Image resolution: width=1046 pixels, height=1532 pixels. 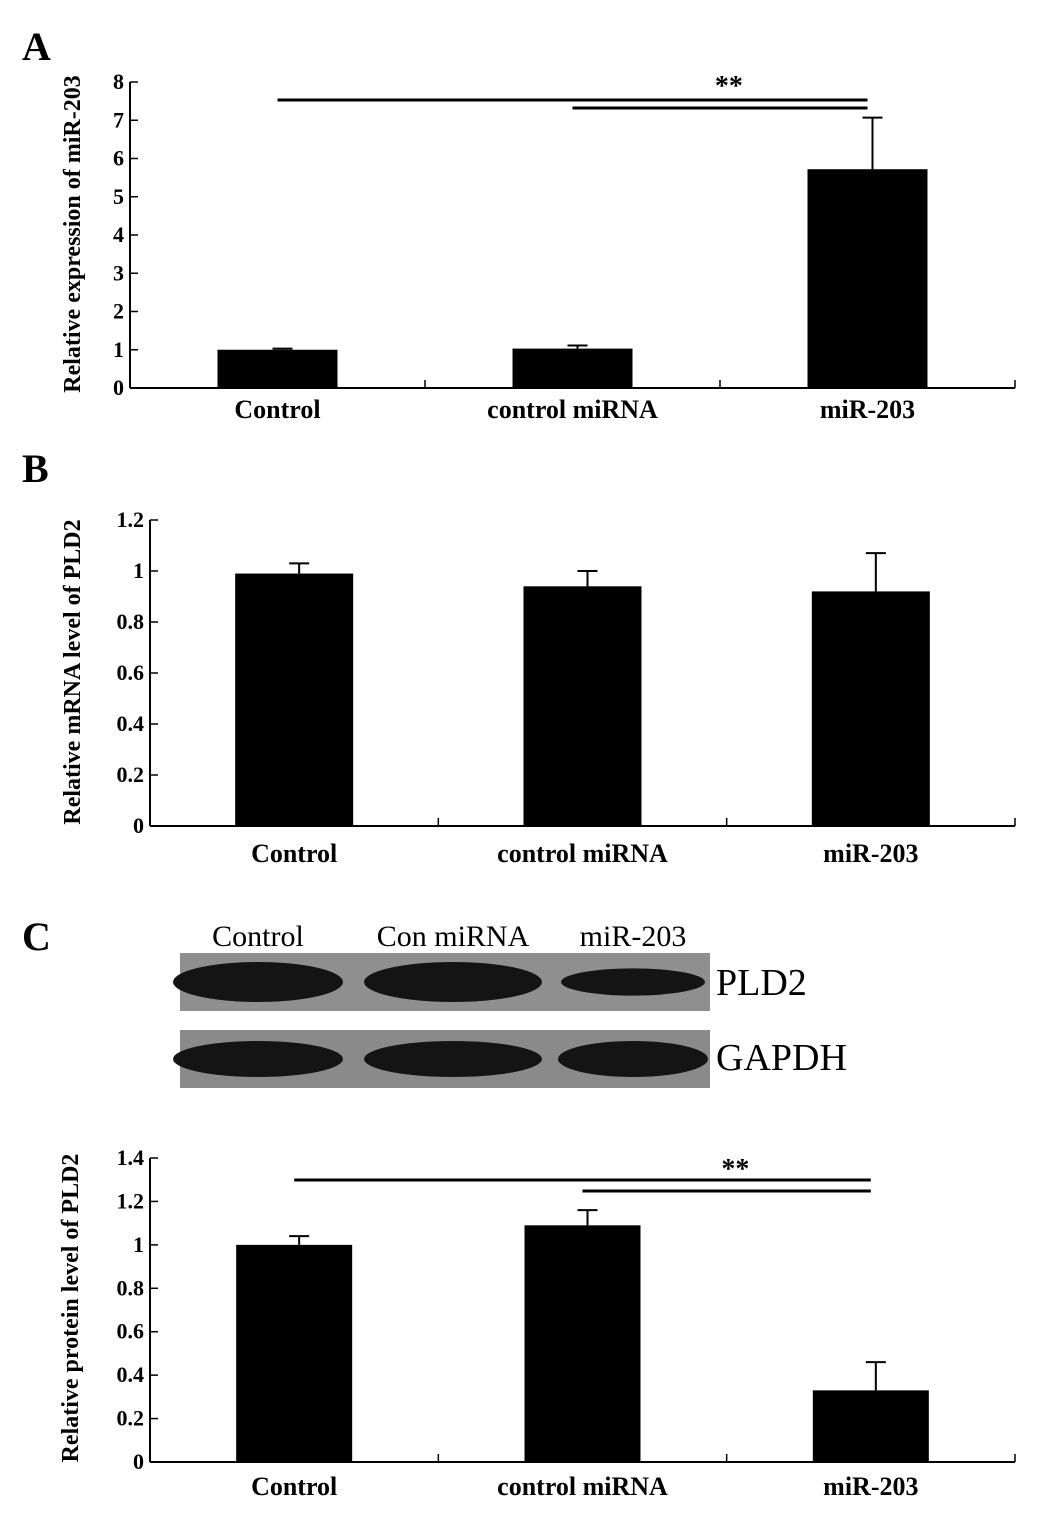 What do you see at coordinates (118, 311) in the screenshot?
I see `y-tick-label: 2` at bounding box center [118, 311].